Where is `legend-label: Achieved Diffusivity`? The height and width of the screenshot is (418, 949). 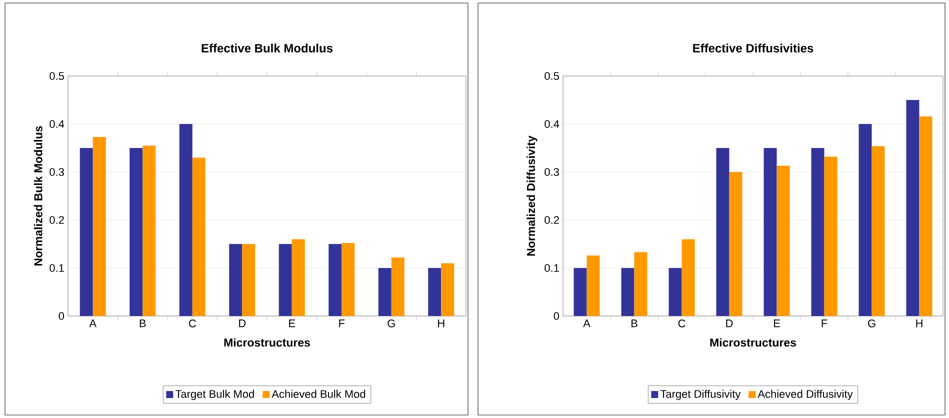
legend-label: Achieved Diffusivity is located at coordinates (805, 395).